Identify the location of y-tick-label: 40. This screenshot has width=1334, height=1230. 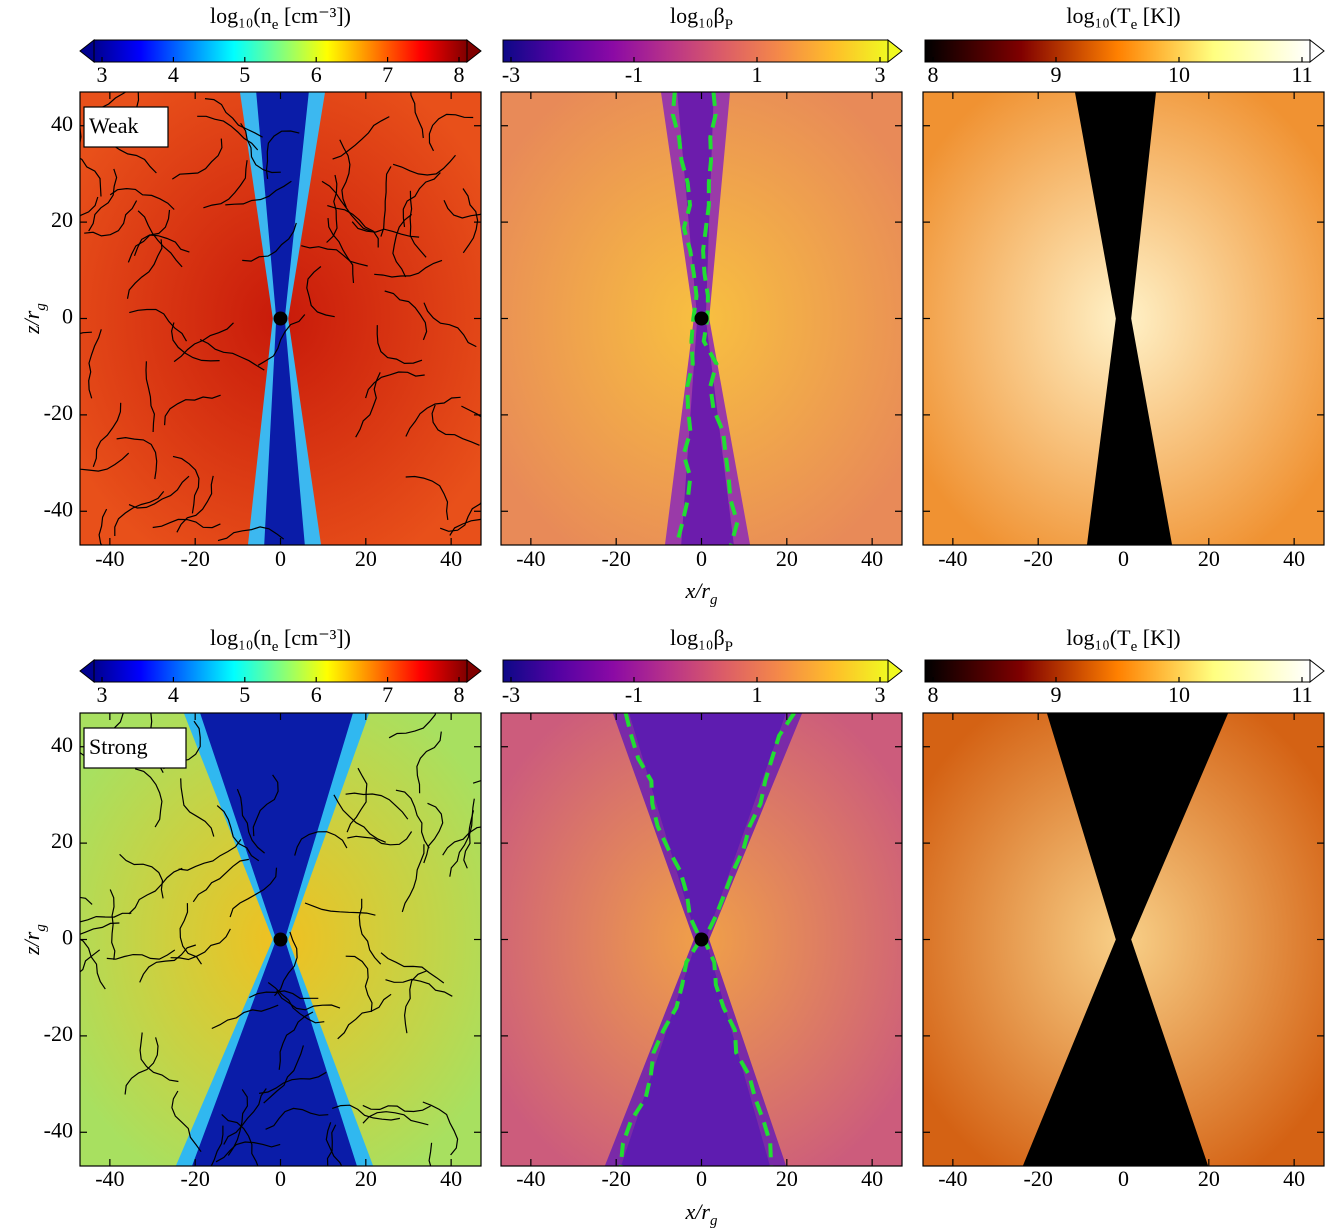
(62, 744).